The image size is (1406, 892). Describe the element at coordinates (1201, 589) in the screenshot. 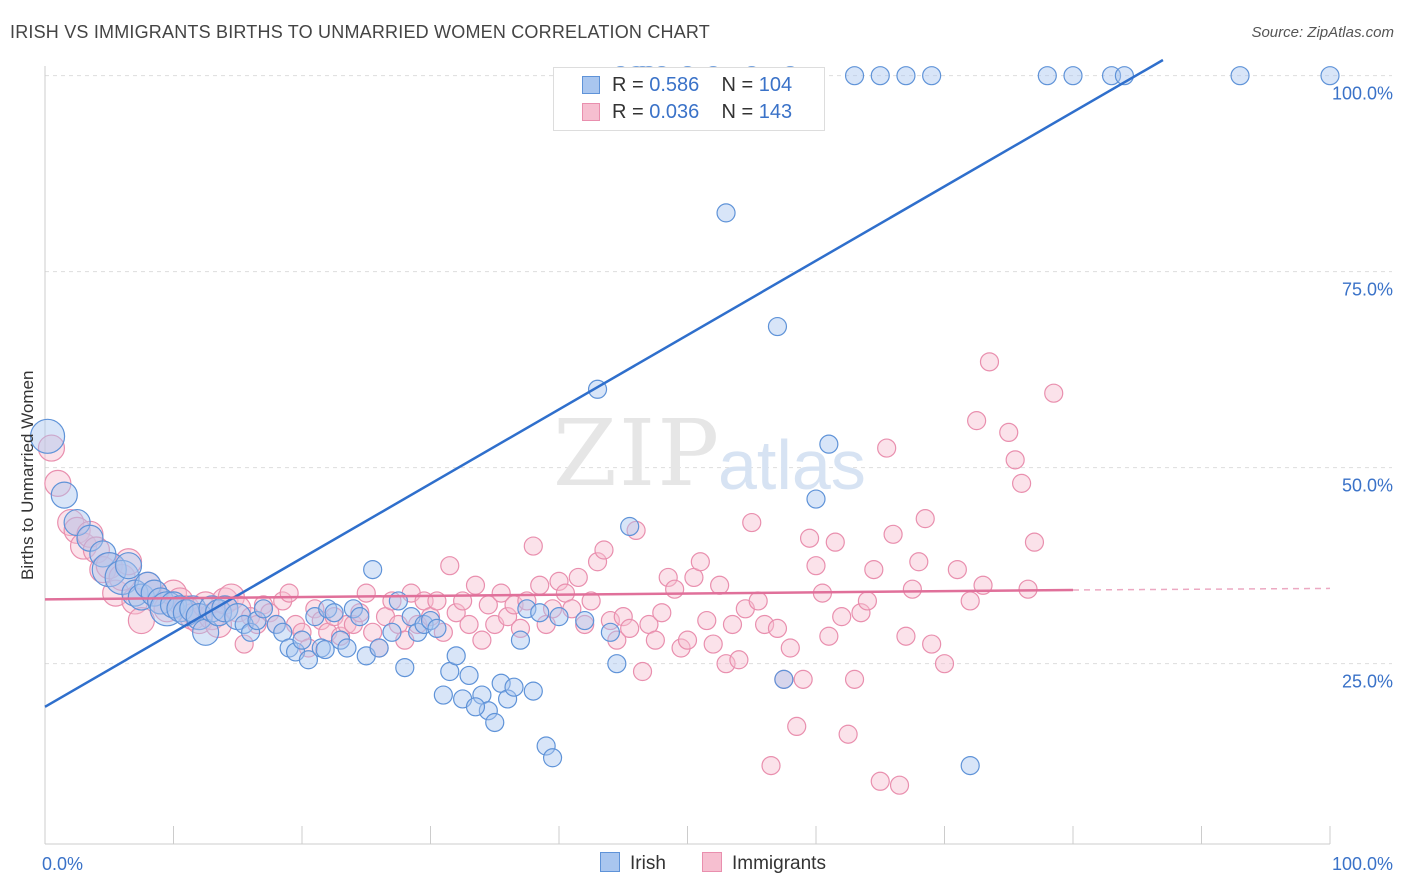

I see `immigrants-trend-extension` at that location.